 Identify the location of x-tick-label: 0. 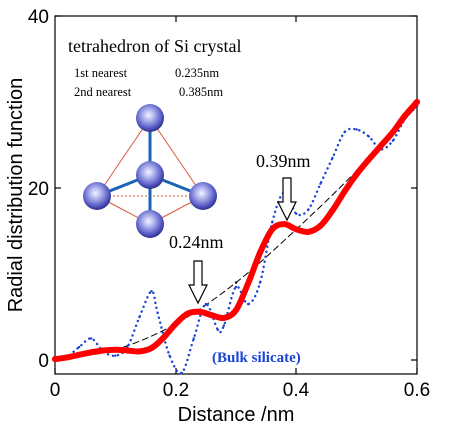
(55, 390).